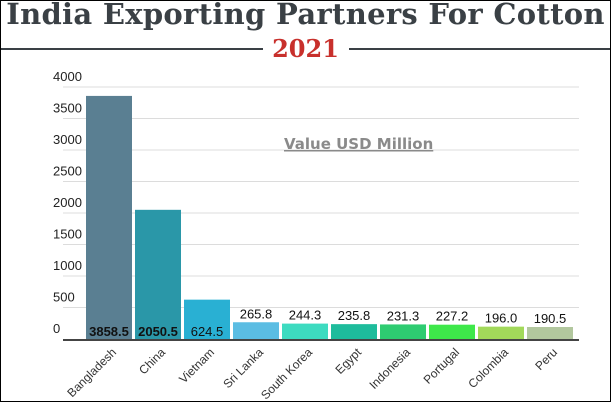 This screenshot has width=611, height=402. I want to click on y-tick-label: 500, so click(64, 297).